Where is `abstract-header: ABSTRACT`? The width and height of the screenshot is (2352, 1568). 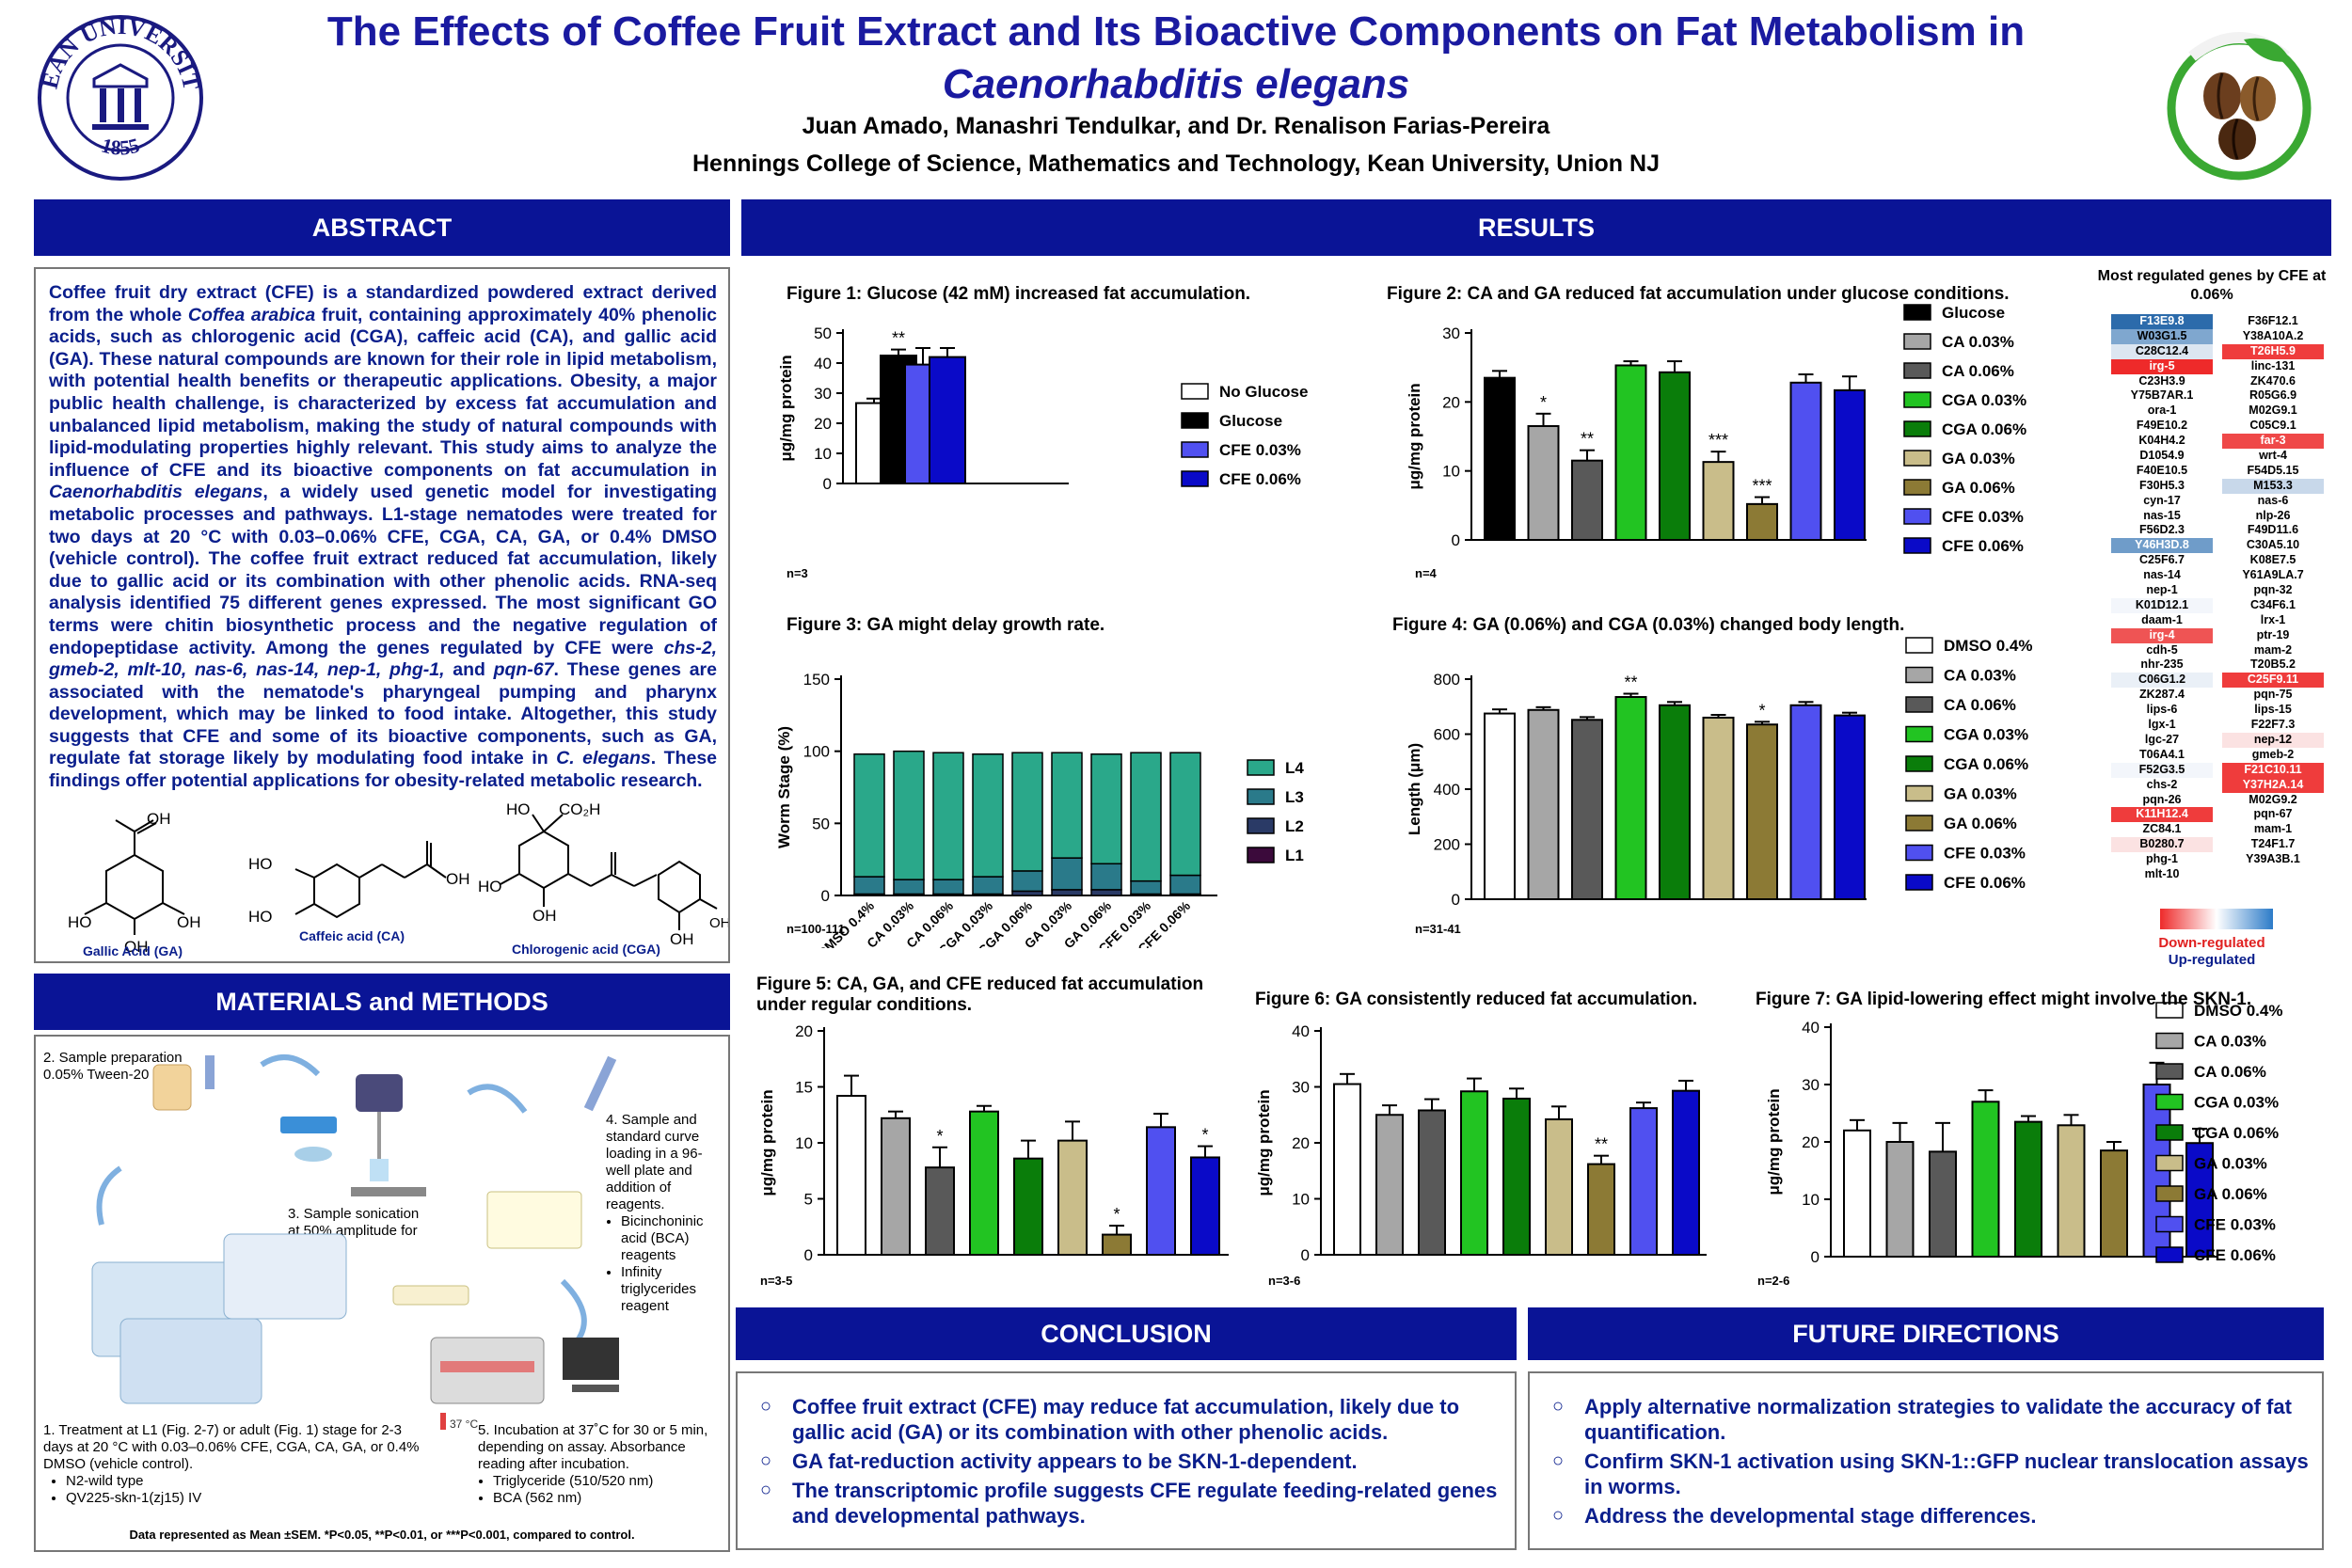
abstract-header: ABSTRACT is located at coordinates (382, 227).